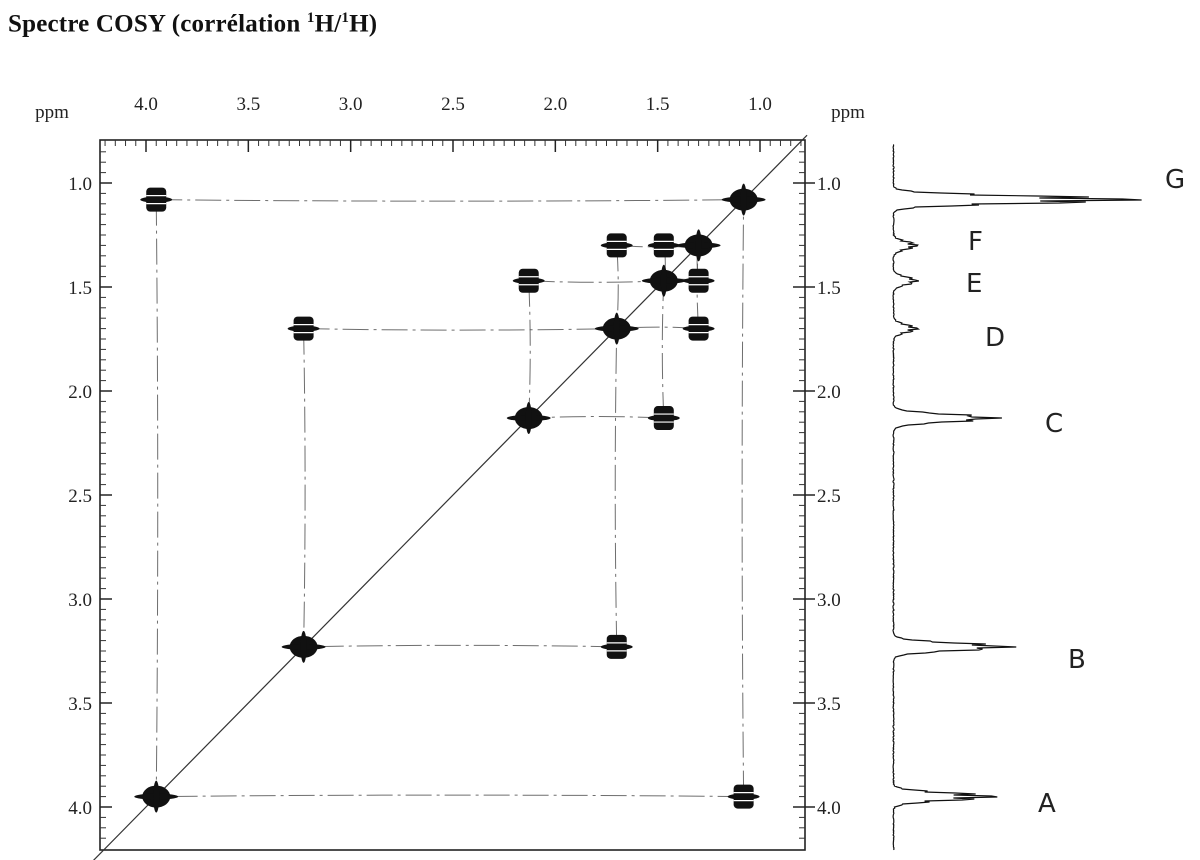 Image resolution: width=1200 pixels, height=860 pixels. Describe the element at coordinates (248, 104) in the screenshot. I see `x-tick-label: 3.5` at that location.